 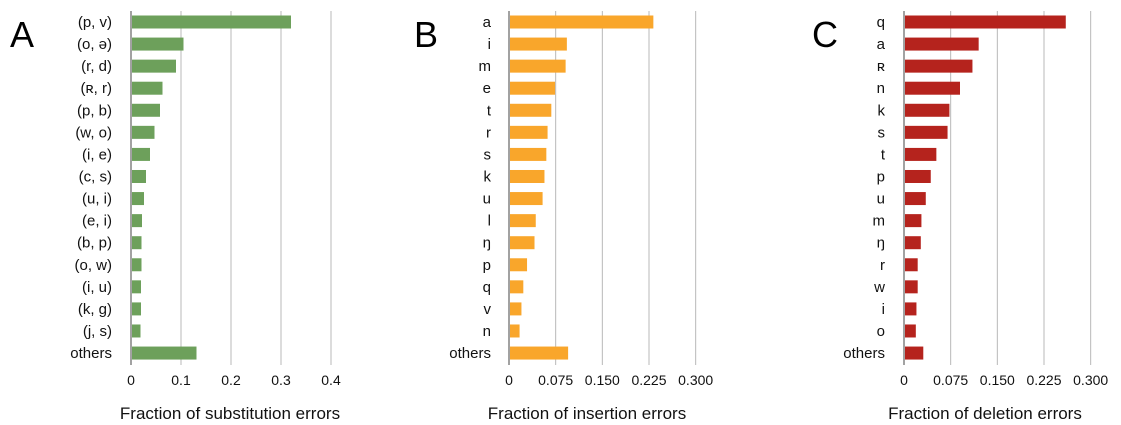 I want to click on category-label: ʀ, so click(x=881, y=66).